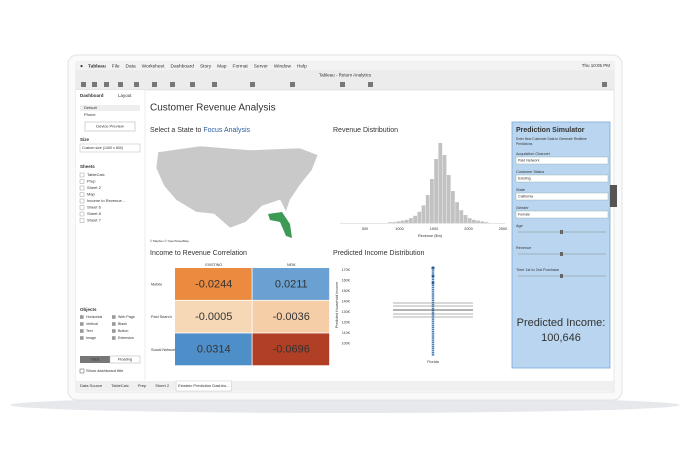 The height and width of the screenshot is (472, 690). What do you see at coordinates (241, 66) in the screenshot?
I see `menu-item: Format` at bounding box center [241, 66].